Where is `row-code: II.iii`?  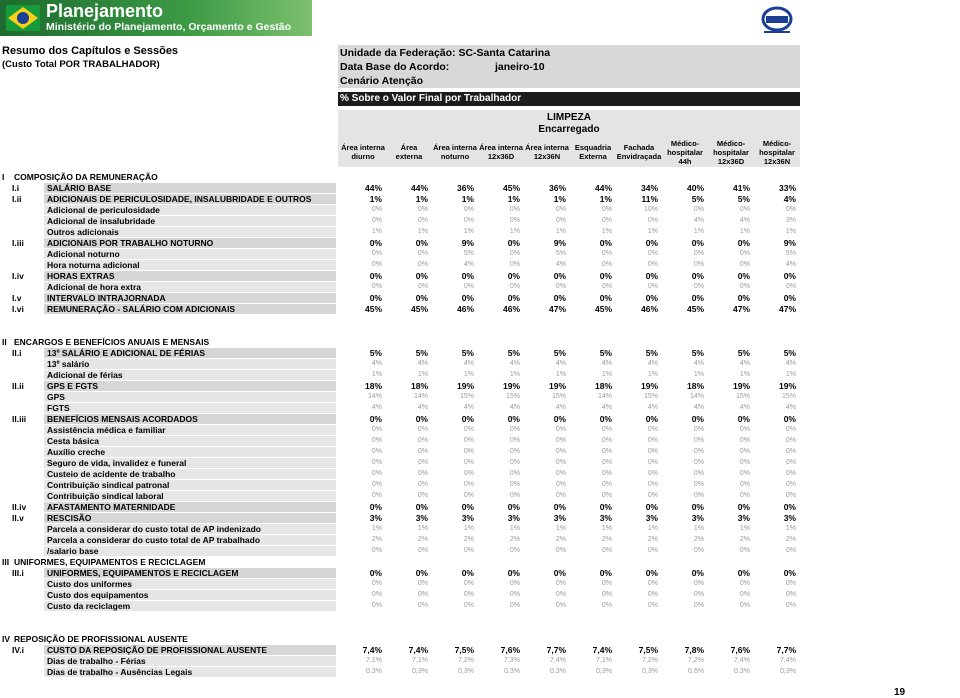 row-code: II.iii is located at coordinates (19, 419).